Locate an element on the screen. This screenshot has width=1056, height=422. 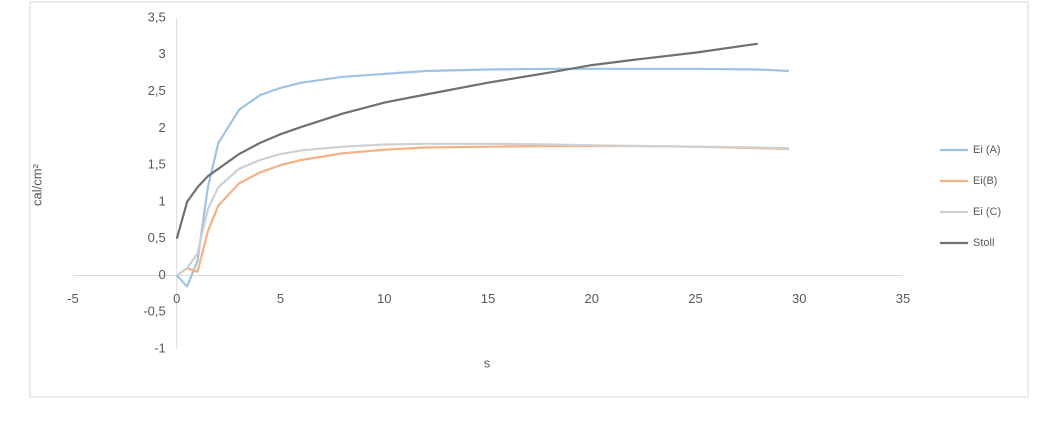
y-axis-label: cal/cm² is located at coordinates (36, 184).